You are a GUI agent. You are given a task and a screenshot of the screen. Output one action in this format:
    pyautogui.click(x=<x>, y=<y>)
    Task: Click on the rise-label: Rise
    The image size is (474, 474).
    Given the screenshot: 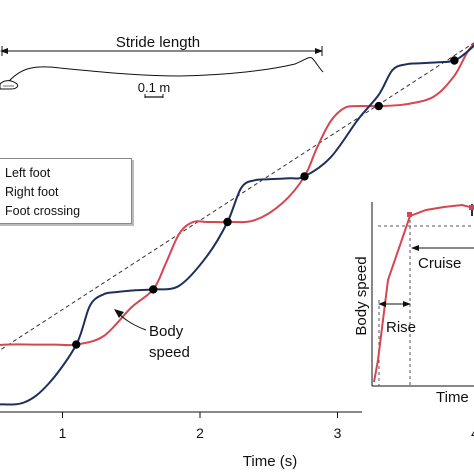 What is the action you would take?
    pyautogui.click(x=401, y=327)
    